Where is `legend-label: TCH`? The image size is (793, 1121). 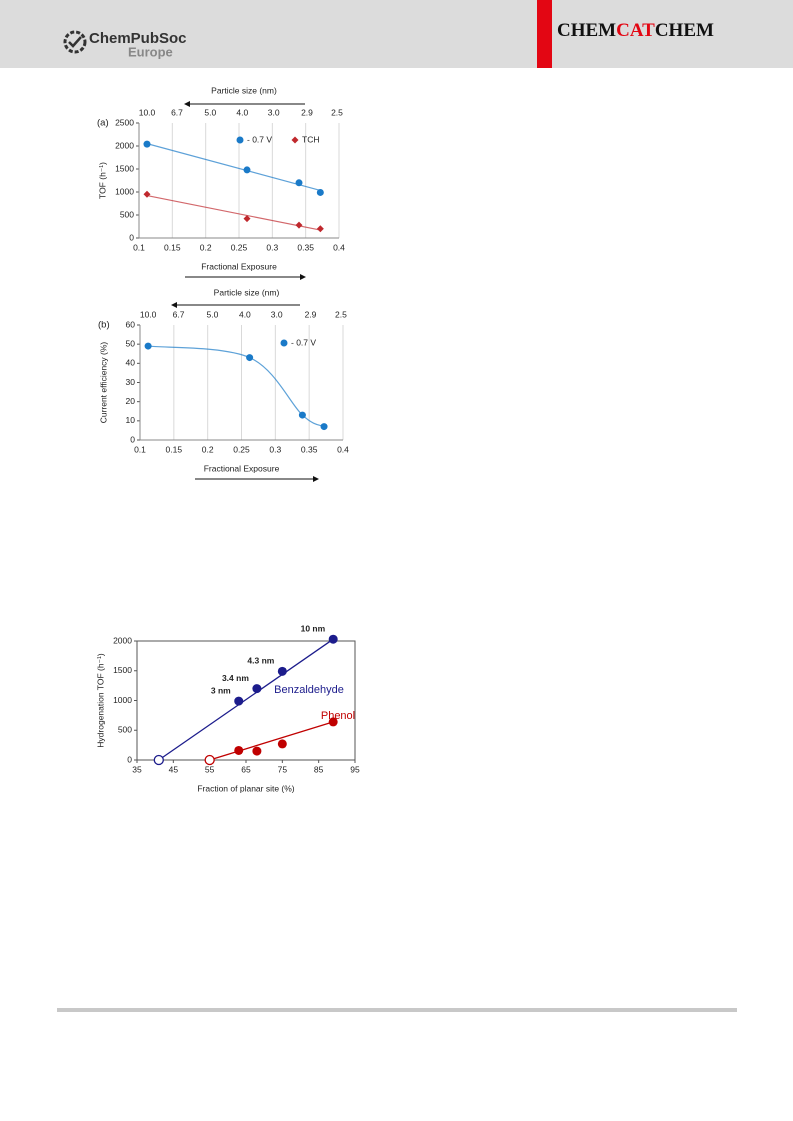
legend-label: TCH is located at coordinates (310, 139).